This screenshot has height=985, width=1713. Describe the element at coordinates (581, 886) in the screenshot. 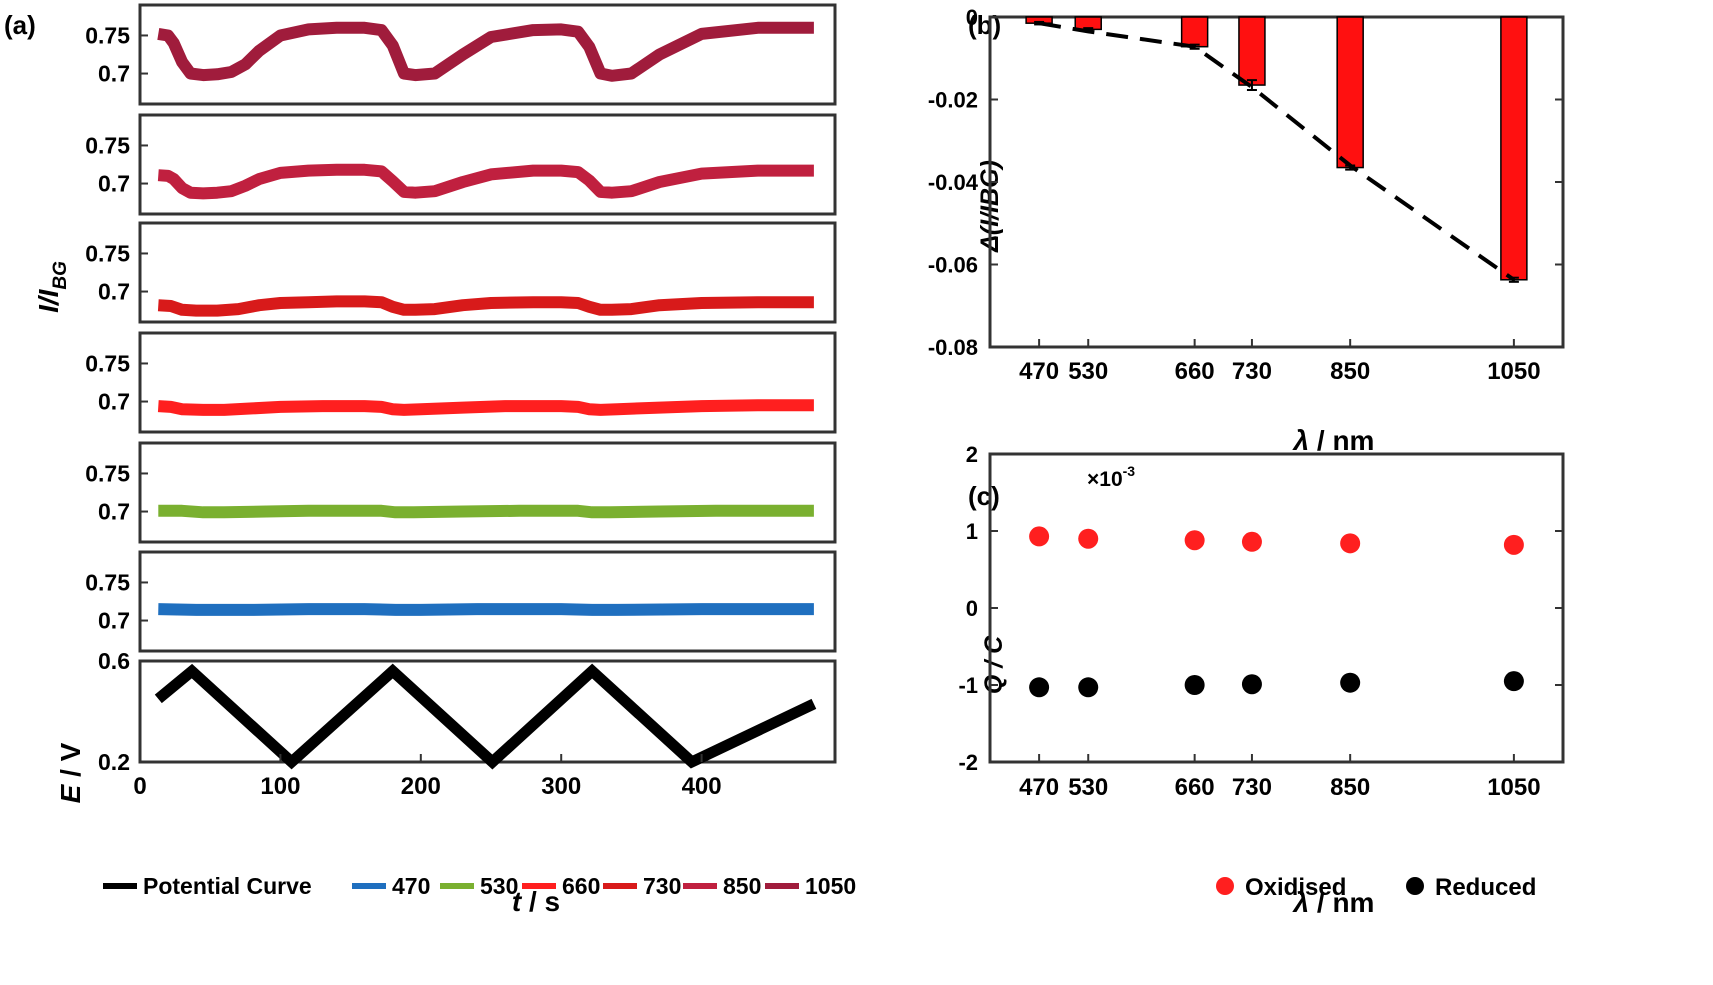

I see `legend-label: 660` at that location.